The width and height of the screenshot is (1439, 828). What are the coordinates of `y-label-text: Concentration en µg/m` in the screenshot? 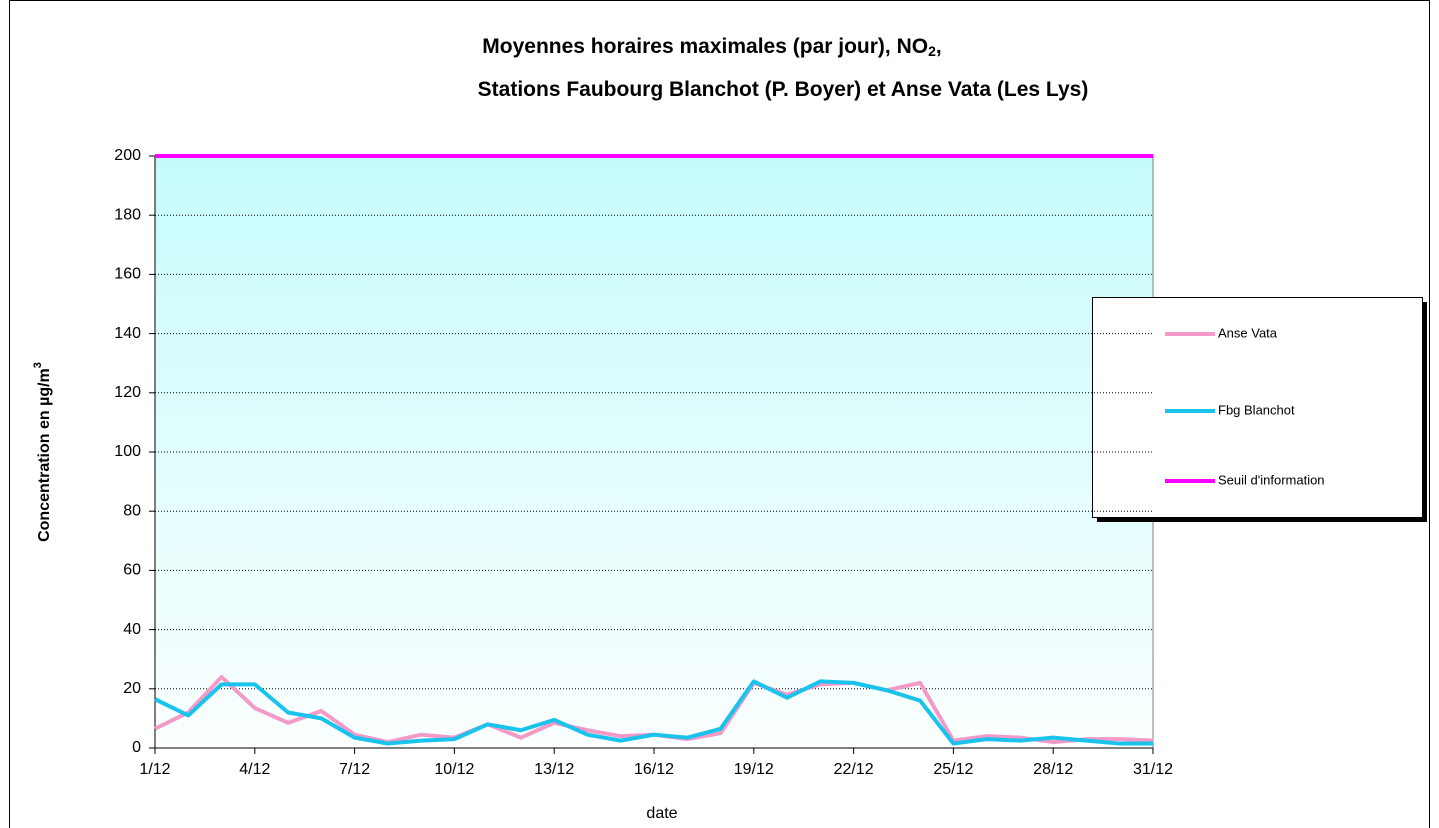 It's located at (44, 455).